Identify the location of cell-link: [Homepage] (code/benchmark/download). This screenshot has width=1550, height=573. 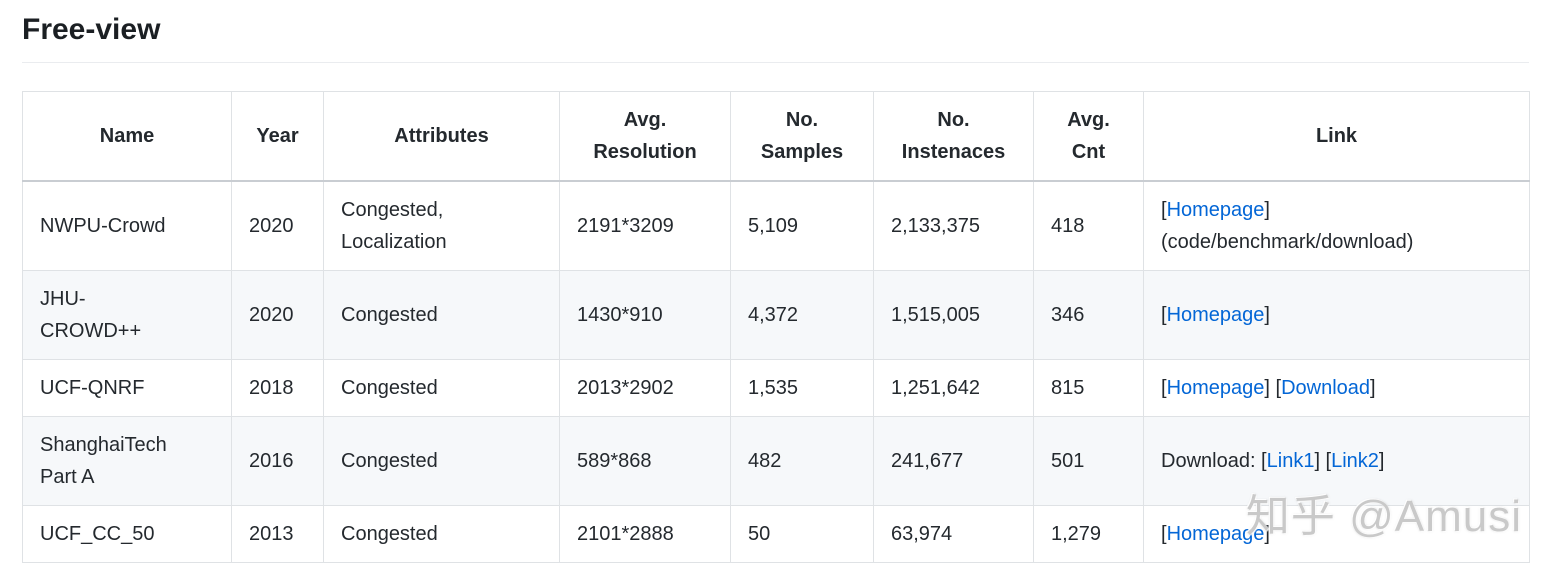
(1336, 225).